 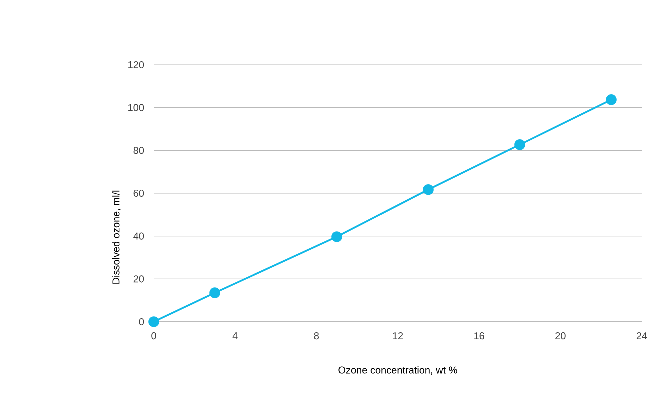 I want to click on x-tick-label: 12, so click(x=398, y=336).